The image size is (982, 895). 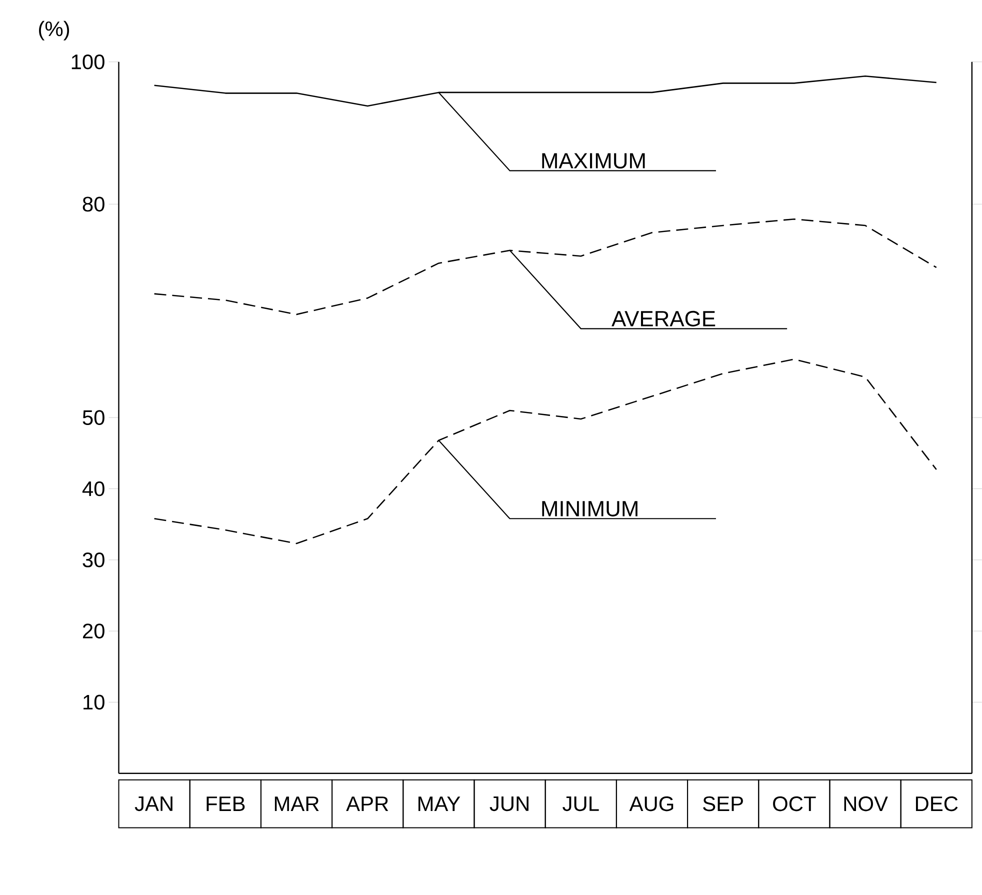 I want to click on x-tick-label: DEC, so click(x=937, y=804).